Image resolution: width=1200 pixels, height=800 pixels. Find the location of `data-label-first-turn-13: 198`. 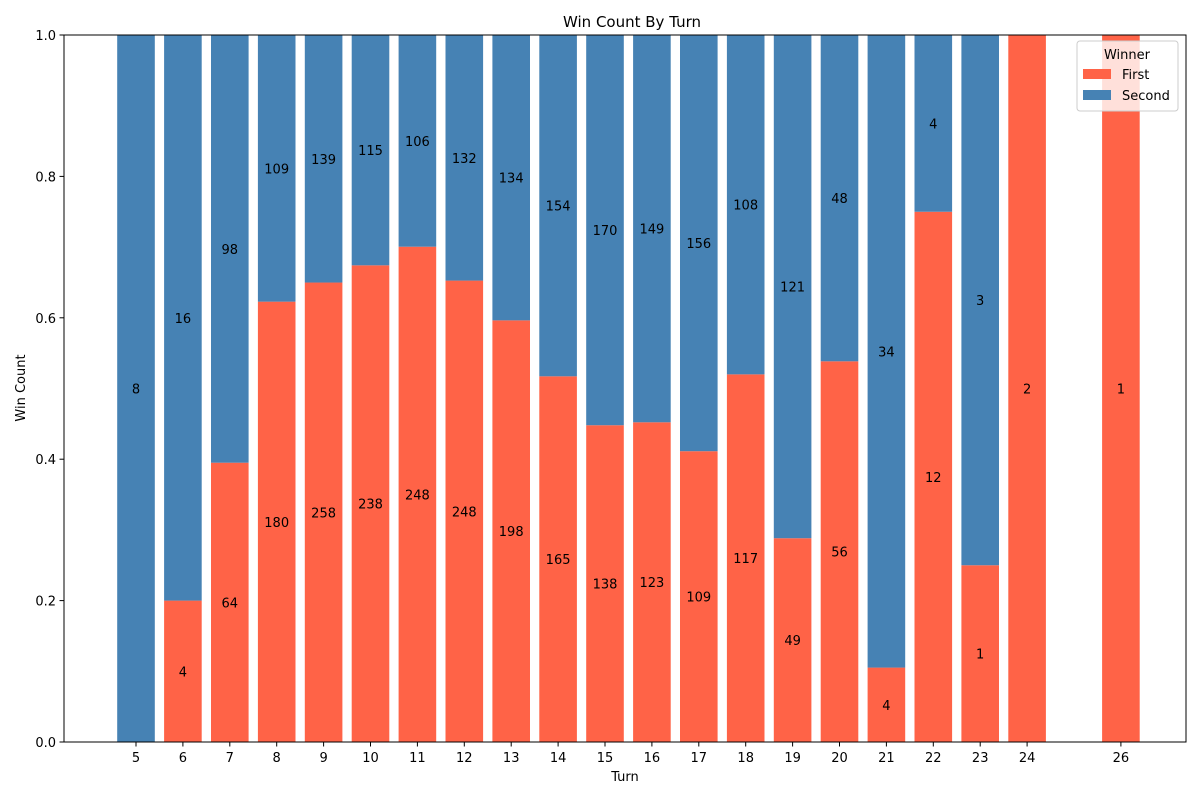

data-label-first-turn-13: 198 is located at coordinates (511, 532).